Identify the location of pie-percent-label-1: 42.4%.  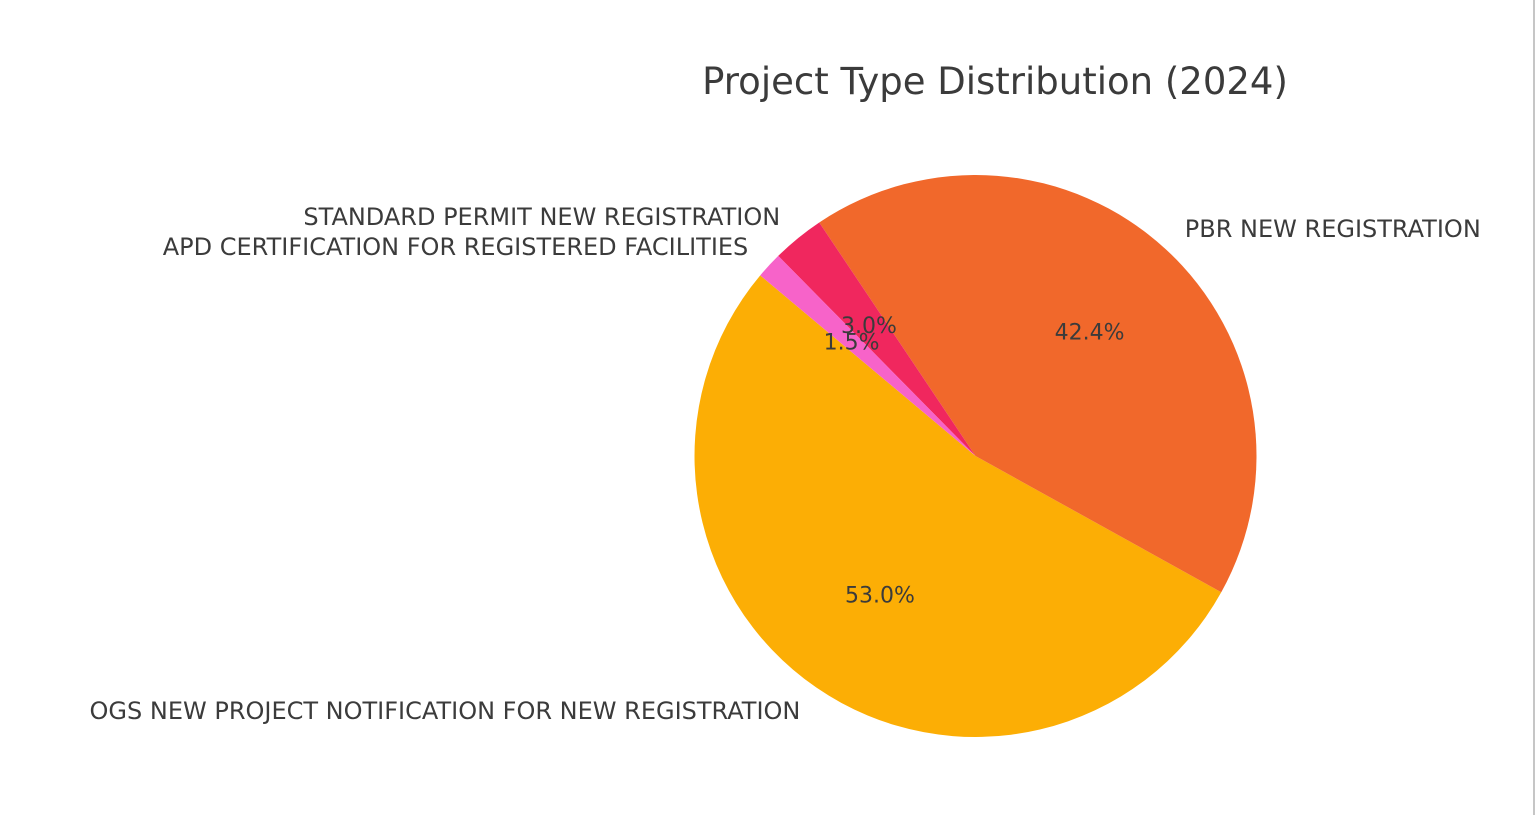
(1090, 333).